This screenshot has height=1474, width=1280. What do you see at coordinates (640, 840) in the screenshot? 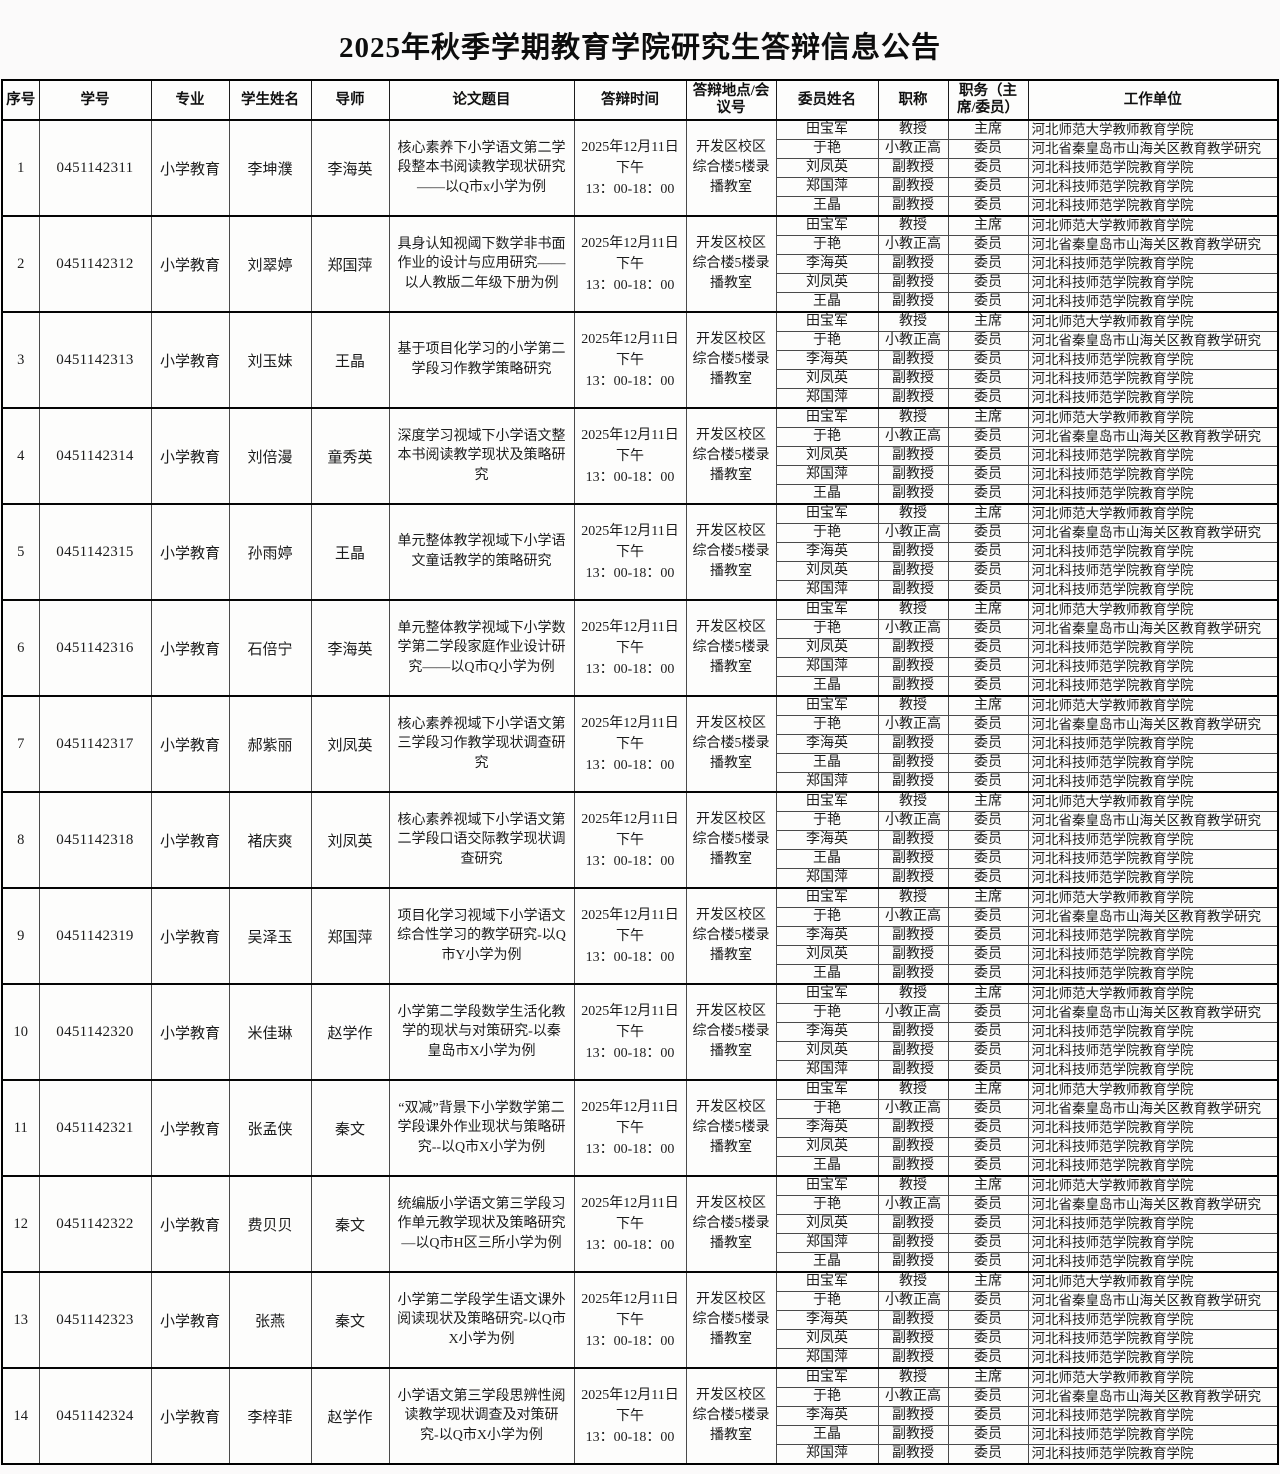
I see `committee-subrow: 李海英 副教授 委员 河北科技师范学院教育学院` at bounding box center [640, 840].